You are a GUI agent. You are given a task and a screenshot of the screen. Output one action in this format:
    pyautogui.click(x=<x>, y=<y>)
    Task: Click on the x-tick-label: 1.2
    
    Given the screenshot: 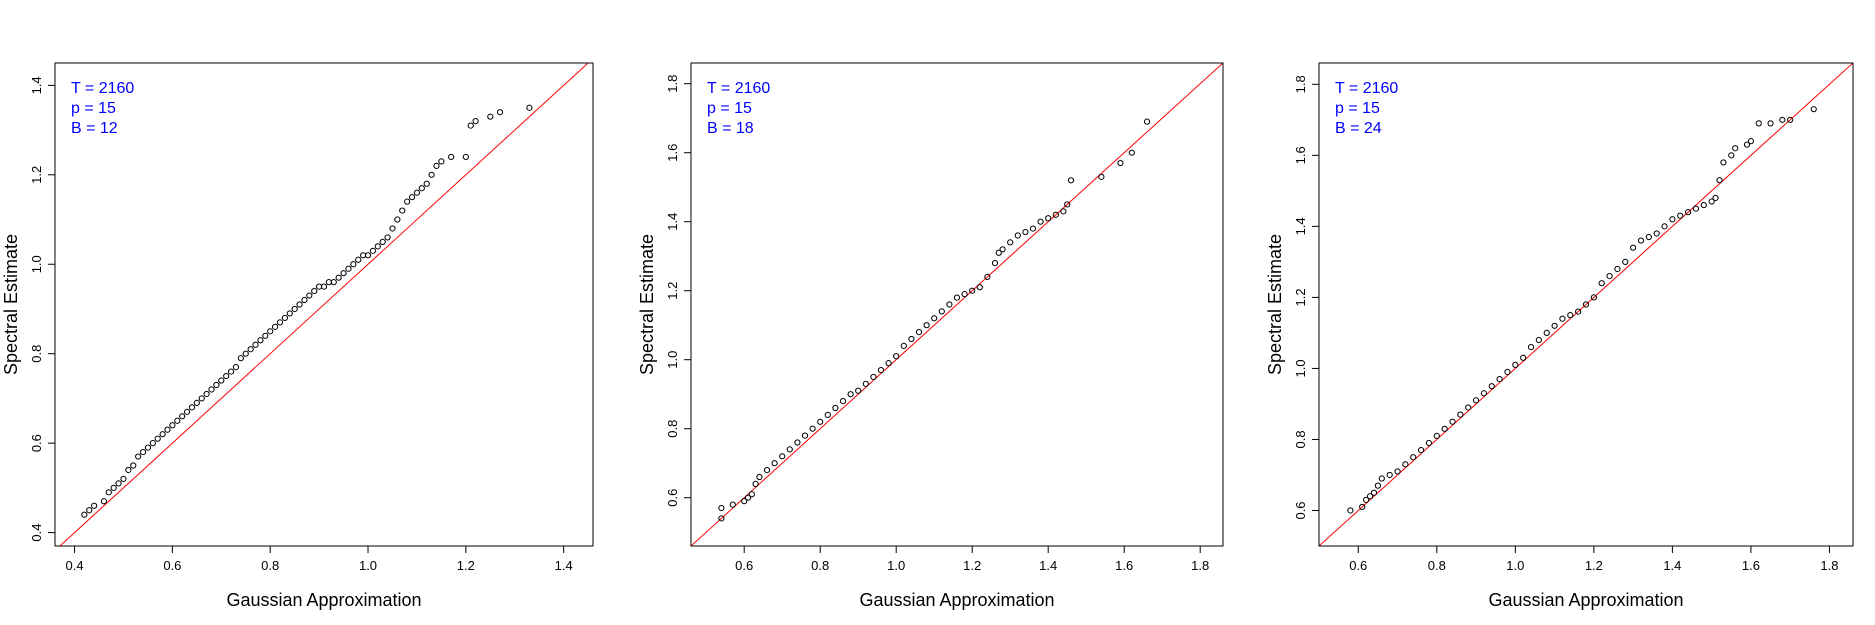 What is the action you would take?
    pyautogui.click(x=466, y=565)
    